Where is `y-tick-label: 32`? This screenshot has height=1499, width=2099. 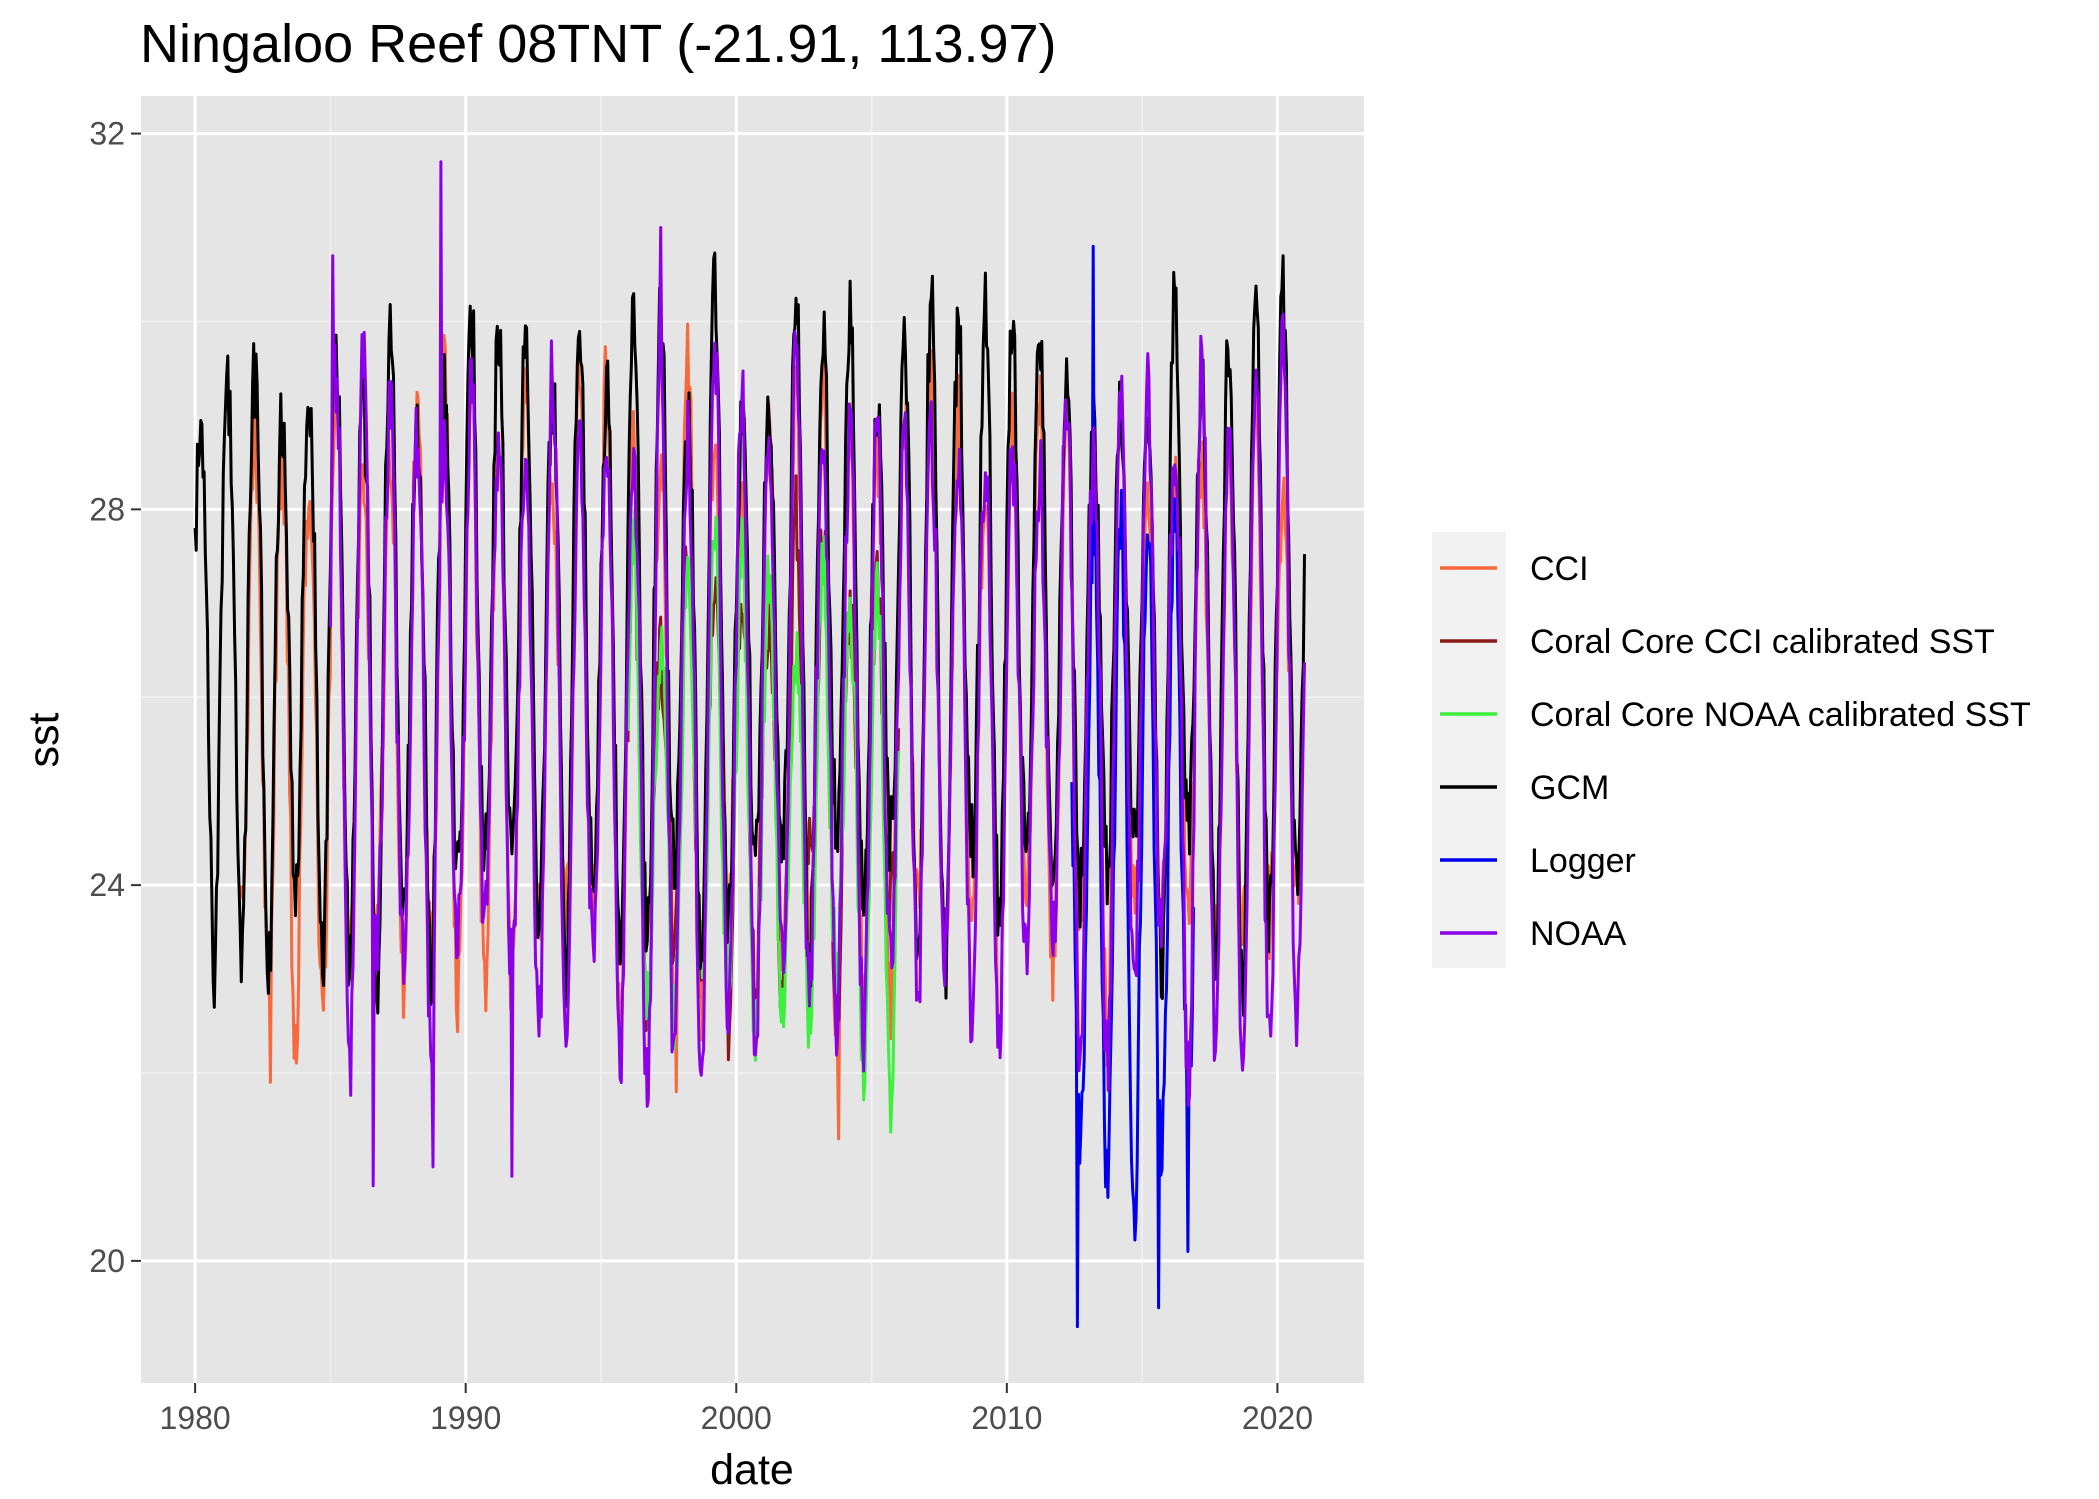 y-tick-label: 32 is located at coordinates (107, 134).